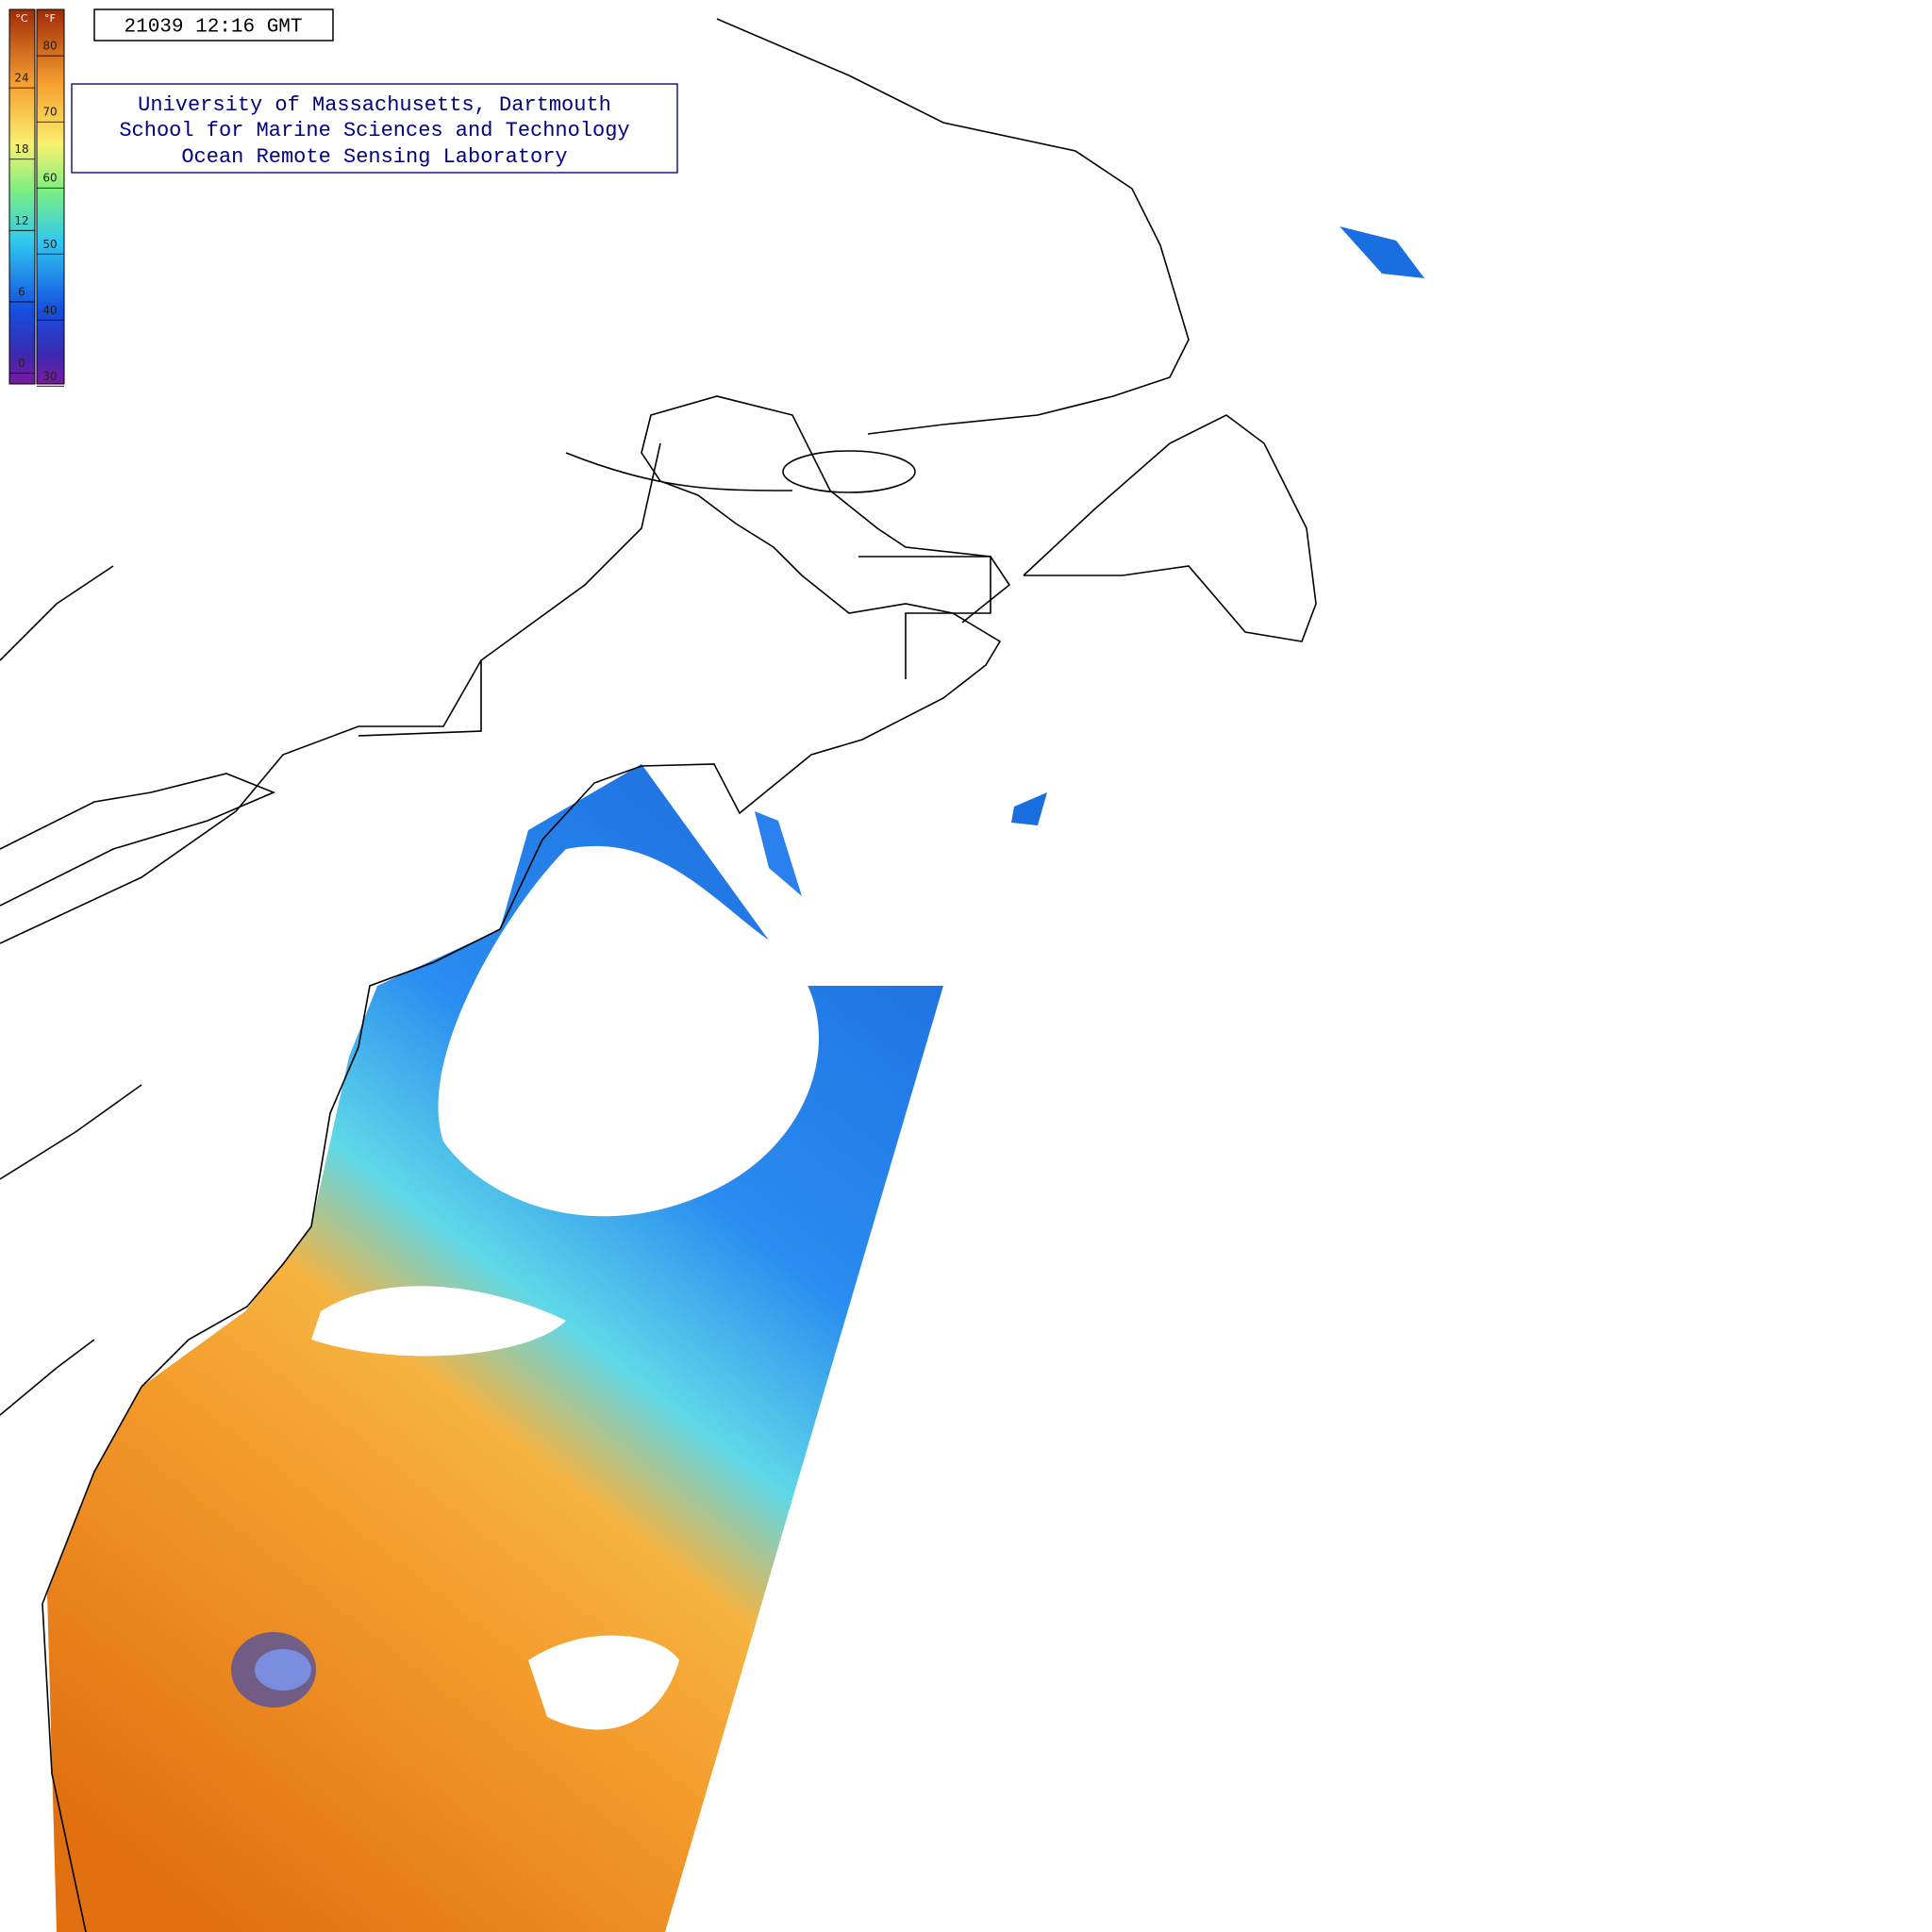  What do you see at coordinates (22, 364) in the screenshot?
I see `colorbar-tick-label: 0` at bounding box center [22, 364].